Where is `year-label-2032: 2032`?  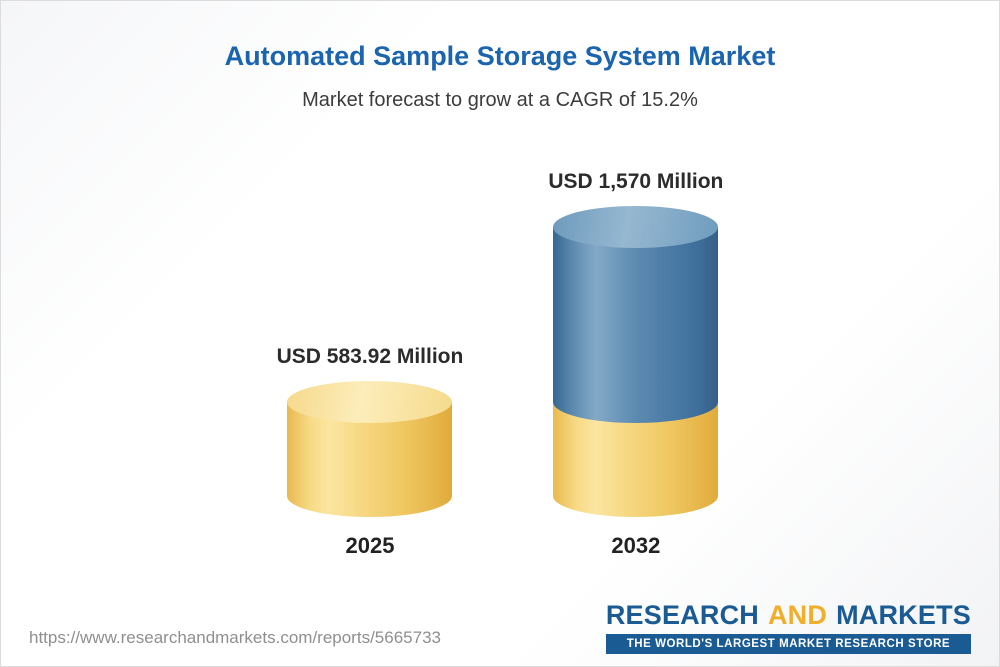 year-label-2032: 2032 is located at coordinates (636, 545).